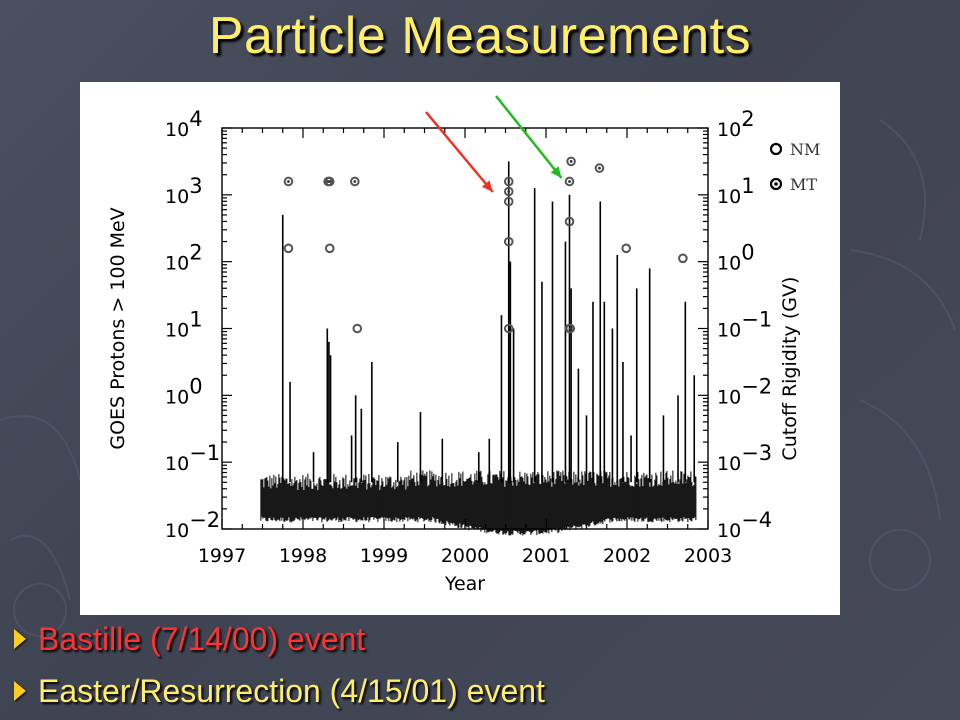  I want to click on y-left-tick-label-exponent: 3, so click(195, 186).